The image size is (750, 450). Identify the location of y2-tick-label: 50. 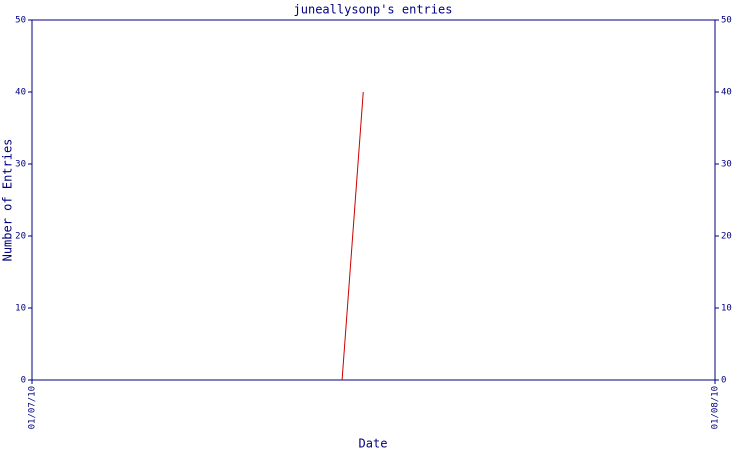
(726, 21).